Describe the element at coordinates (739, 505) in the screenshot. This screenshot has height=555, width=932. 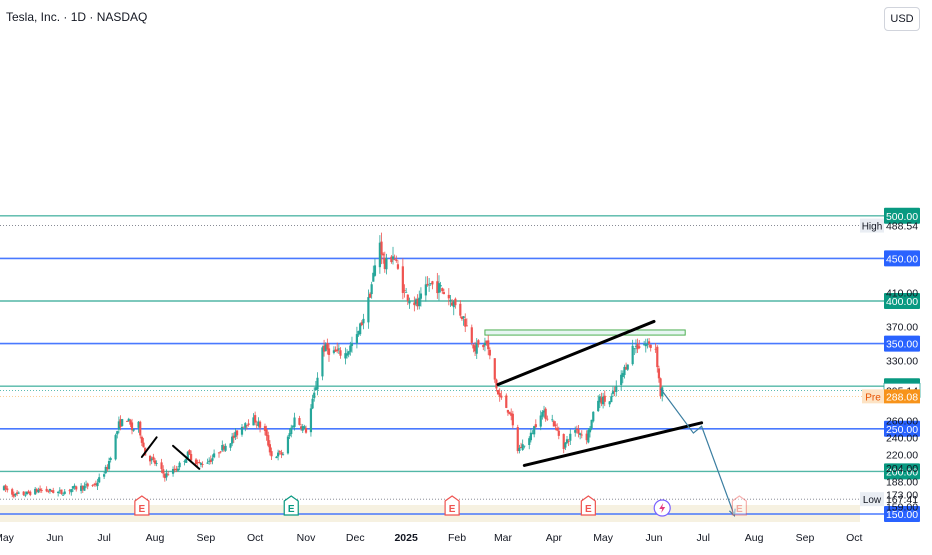
I see `earnings-marker-5: E` at that location.